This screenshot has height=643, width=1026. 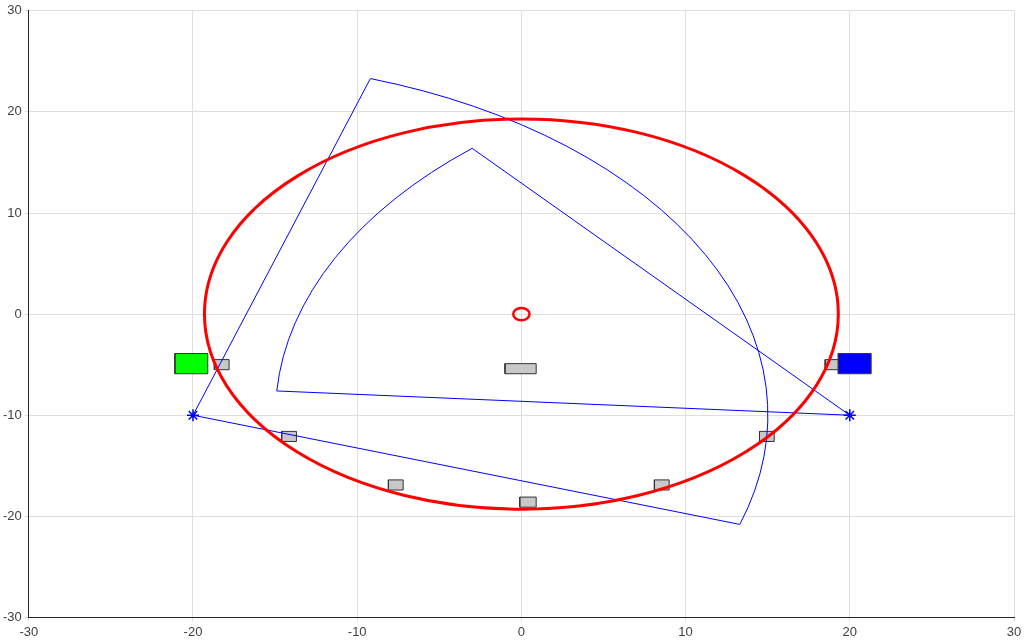 What do you see at coordinates (357, 631) in the screenshot?
I see `x-tick-label: -10` at bounding box center [357, 631].